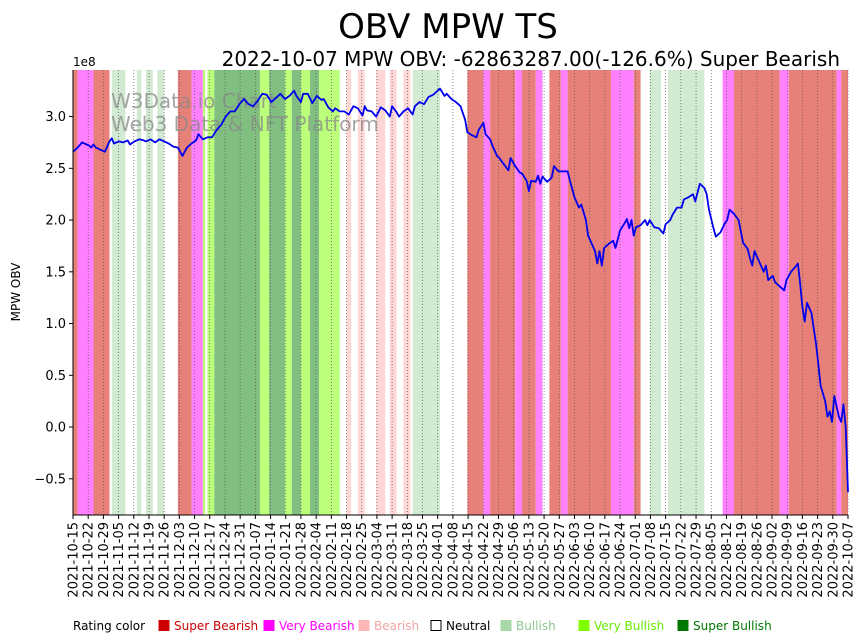 This screenshot has width=864, height=641. What do you see at coordinates (605, 560) in the screenshot?
I see `x-tick-label: 2022-06-17` at bounding box center [605, 560].